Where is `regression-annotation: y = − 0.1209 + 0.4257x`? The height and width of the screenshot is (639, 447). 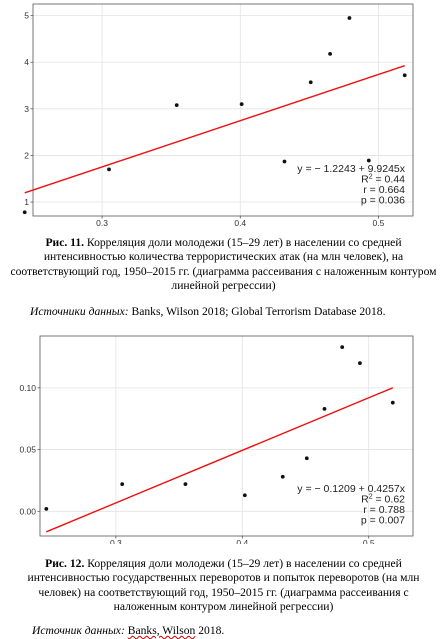
regression-annotation: y = − 0.1209 + 0.4257x is located at coordinates (351, 489).